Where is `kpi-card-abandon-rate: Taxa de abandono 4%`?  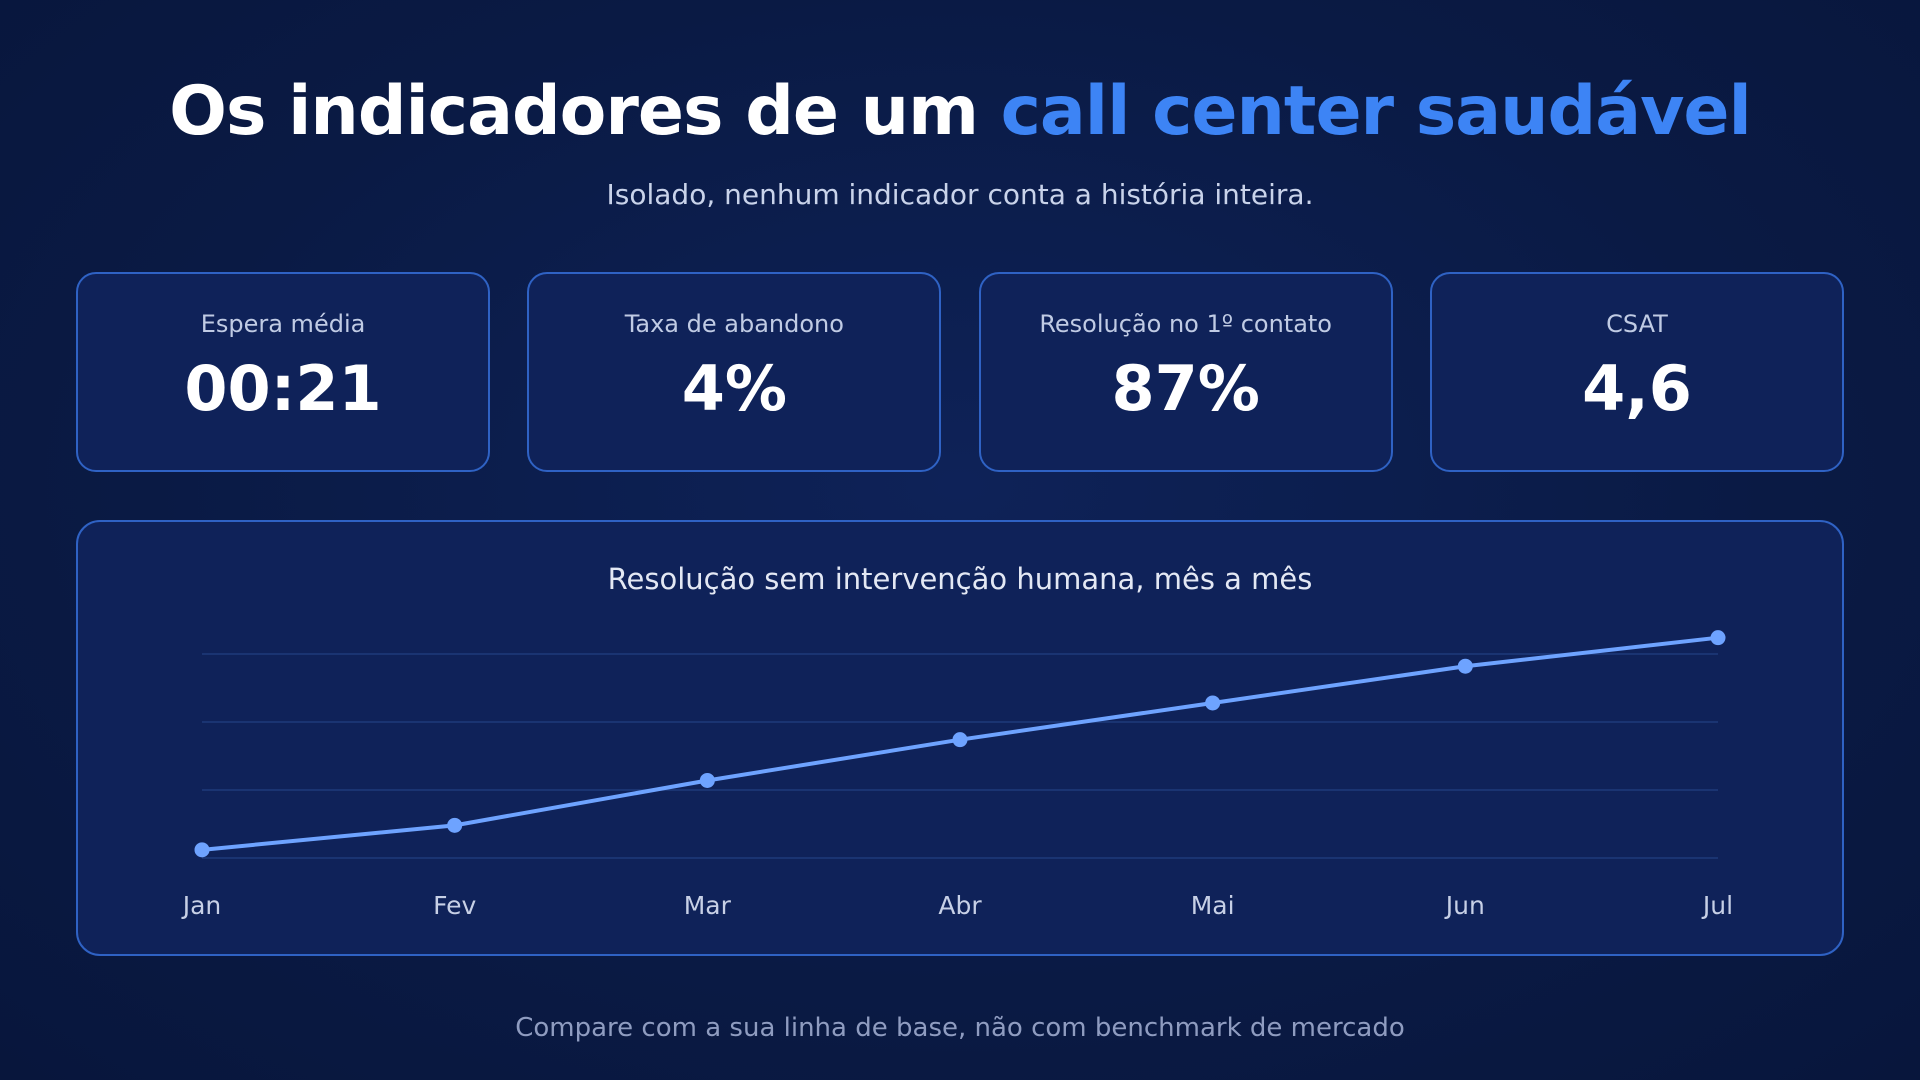
kpi-card-abandon-rate: Taxa de abandono 4% is located at coordinates (734, 372).